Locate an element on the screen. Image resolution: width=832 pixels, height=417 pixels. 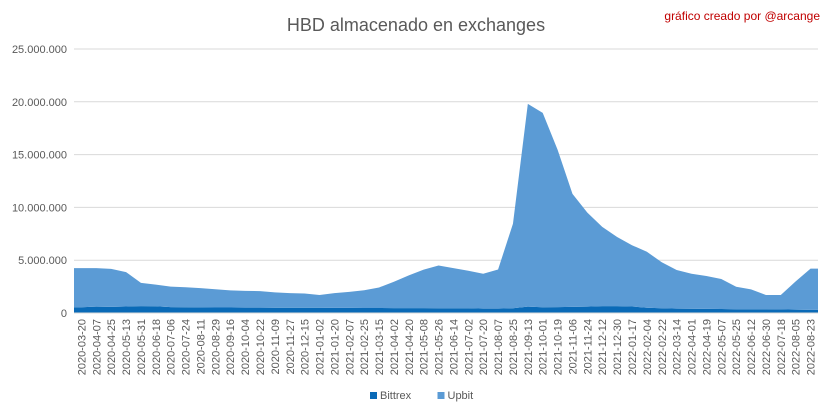
x-tick-label: 2020-08-29 is located at coordinates (216, 347).